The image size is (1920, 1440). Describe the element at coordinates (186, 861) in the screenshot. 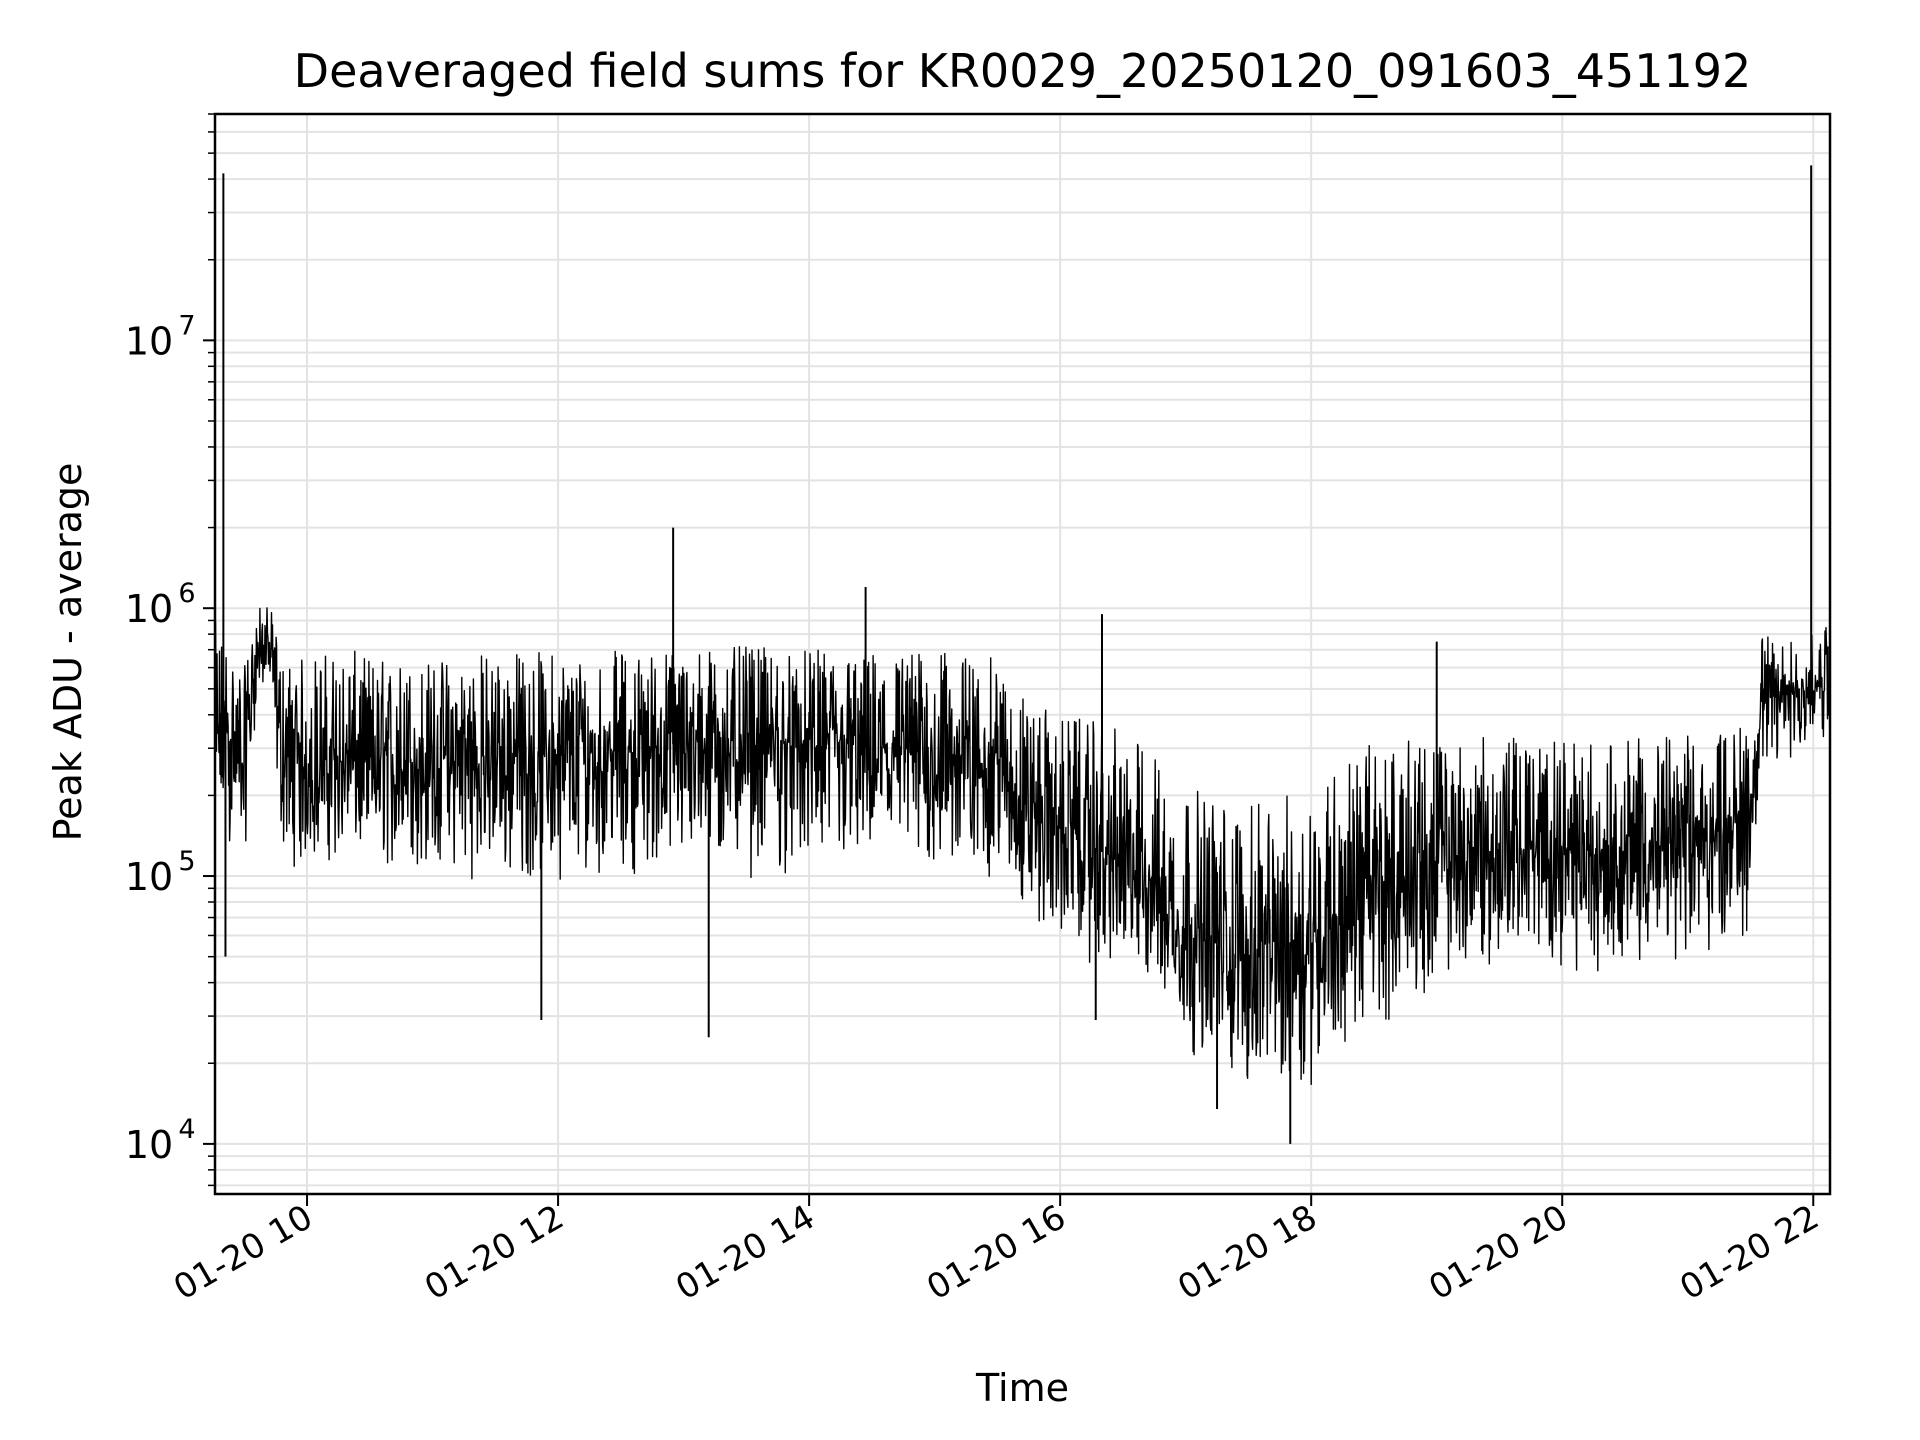

I see `y-tick-exponent: 5` at that location.